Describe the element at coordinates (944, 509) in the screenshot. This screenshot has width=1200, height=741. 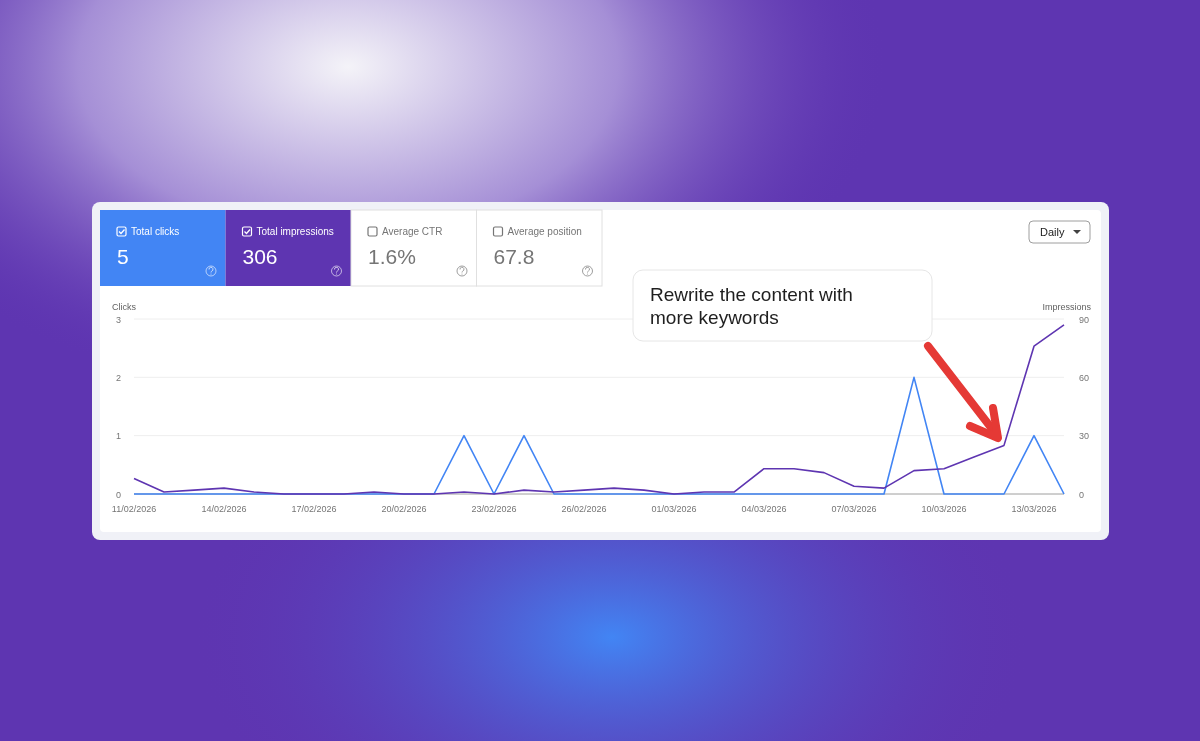
I see `x-tick-label: 10/03/2026` at that location.